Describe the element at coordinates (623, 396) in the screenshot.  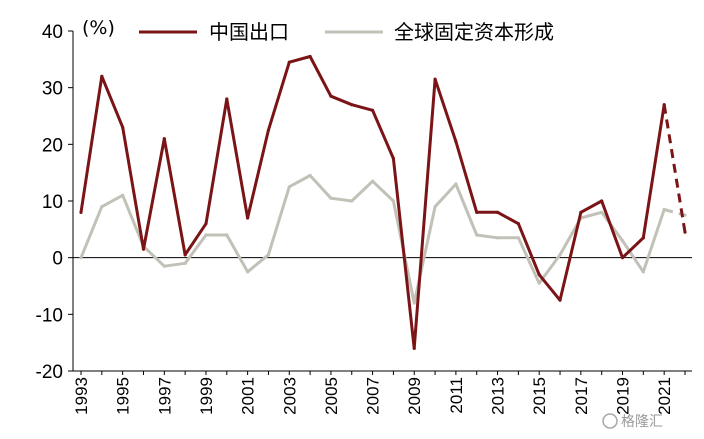
I see `x-tick-label: 2019` at that location.